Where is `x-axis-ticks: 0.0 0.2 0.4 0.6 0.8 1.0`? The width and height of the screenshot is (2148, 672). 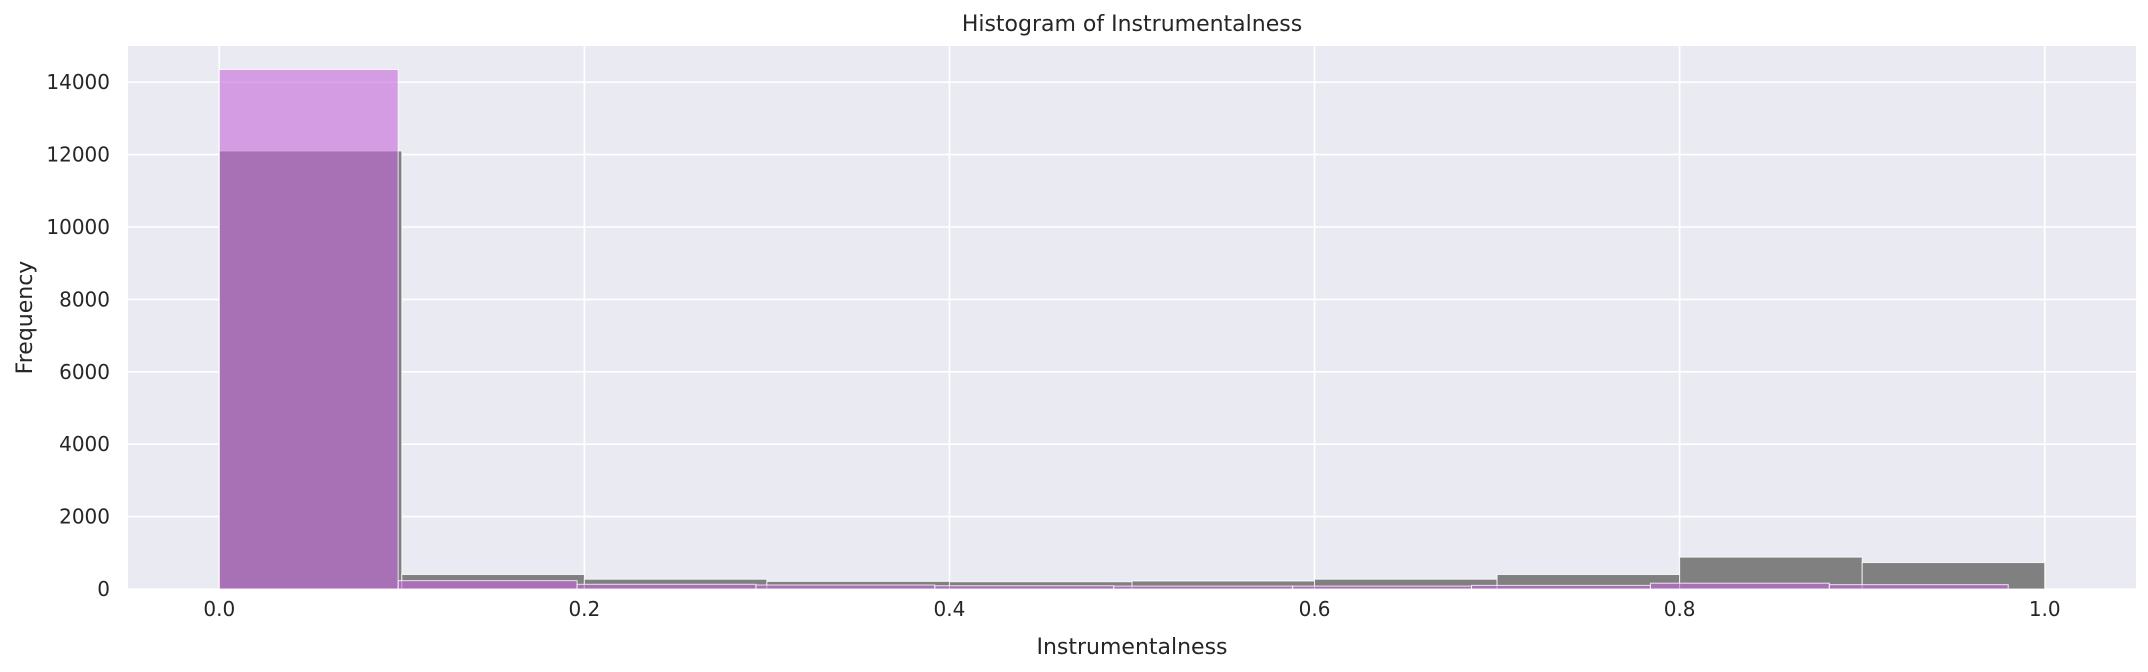
x-axis-ticks: 0.0 0.2 0.4 0.6 0.8 1.0 is located at coordinates (1131, 609).